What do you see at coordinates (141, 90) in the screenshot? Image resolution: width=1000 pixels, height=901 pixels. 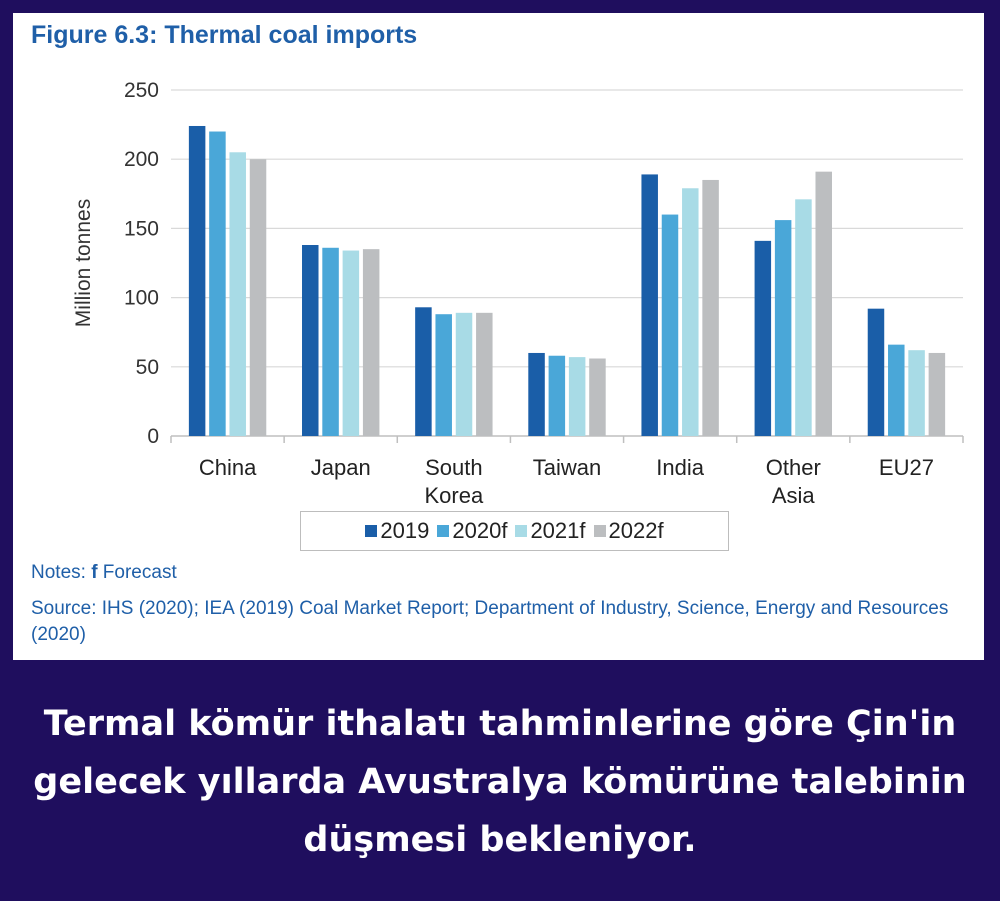 I see `y-tick-label: 250` at bounding box center [141, 90].